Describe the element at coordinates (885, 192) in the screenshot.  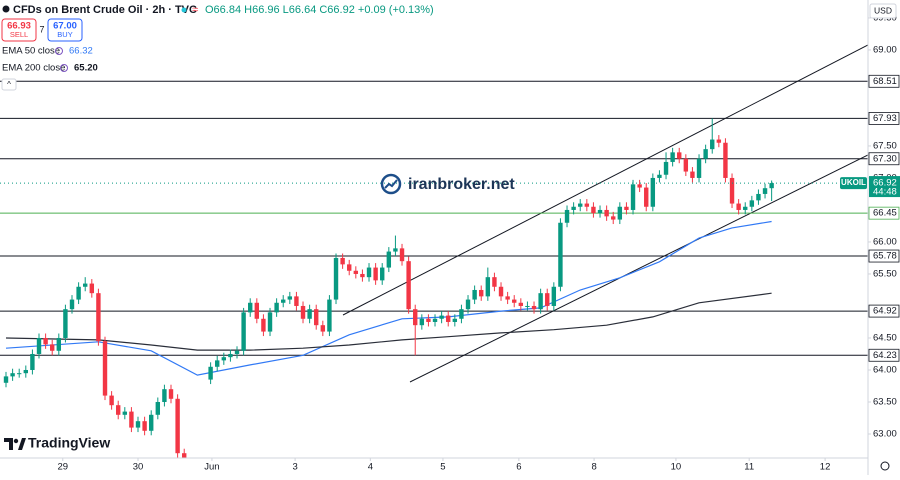
I see `countdown: 44:48` at that location.